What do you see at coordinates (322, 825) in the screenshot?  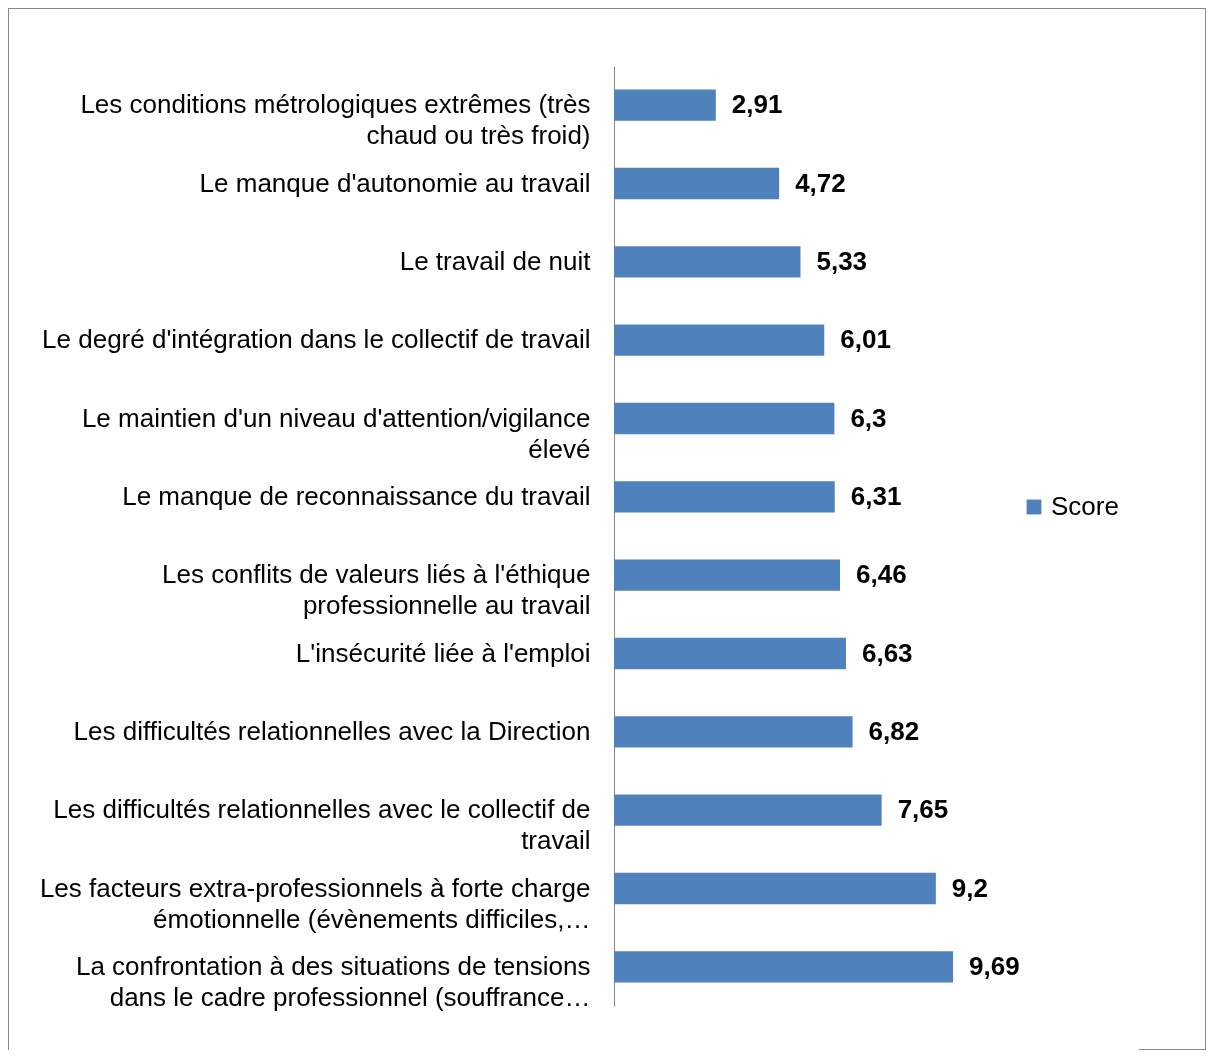 I see `y-tick-label: Les difficultés relationnelles avec le collectif de travail` at bounding box center [322, 825].